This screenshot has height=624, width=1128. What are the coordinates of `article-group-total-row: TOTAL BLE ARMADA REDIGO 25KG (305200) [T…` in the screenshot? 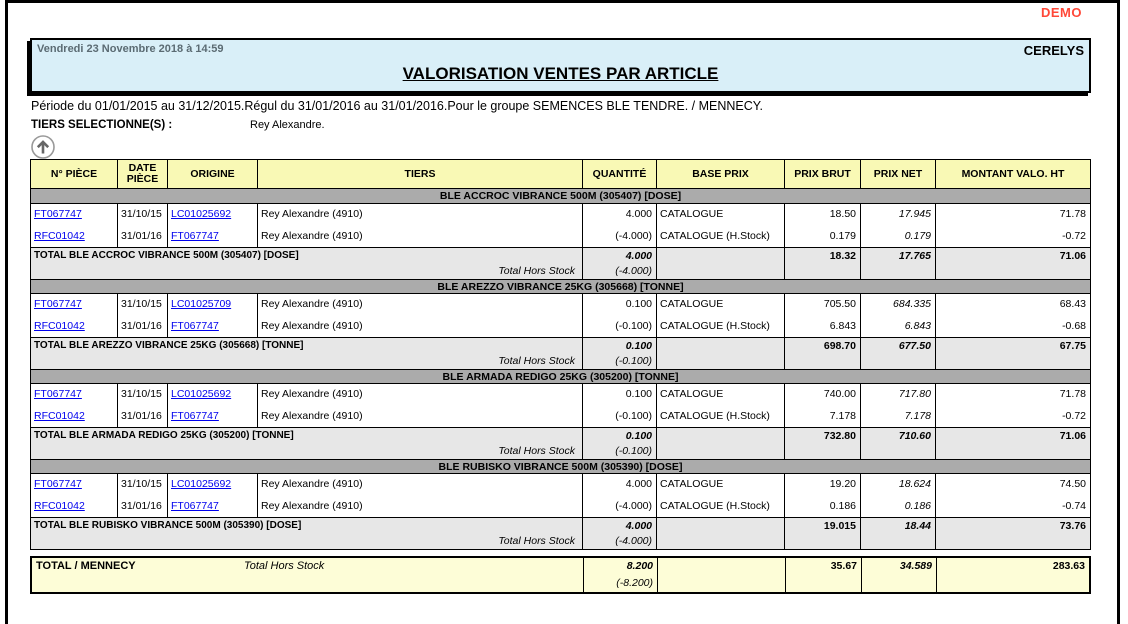 It's located at (560, 443).